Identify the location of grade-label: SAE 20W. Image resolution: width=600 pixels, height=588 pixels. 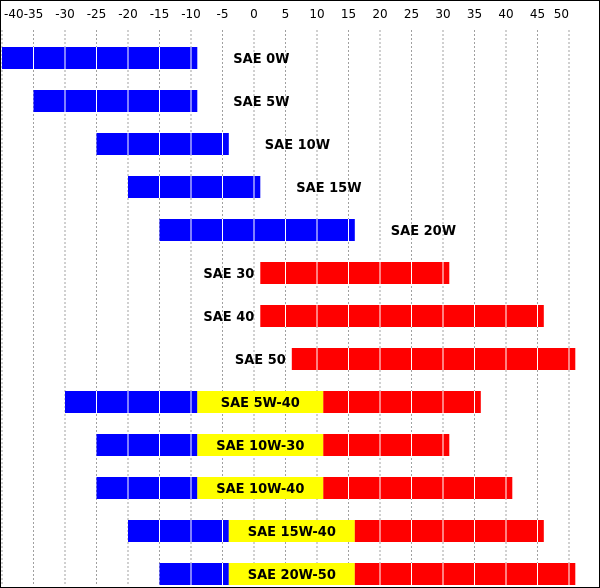
(423, 231).